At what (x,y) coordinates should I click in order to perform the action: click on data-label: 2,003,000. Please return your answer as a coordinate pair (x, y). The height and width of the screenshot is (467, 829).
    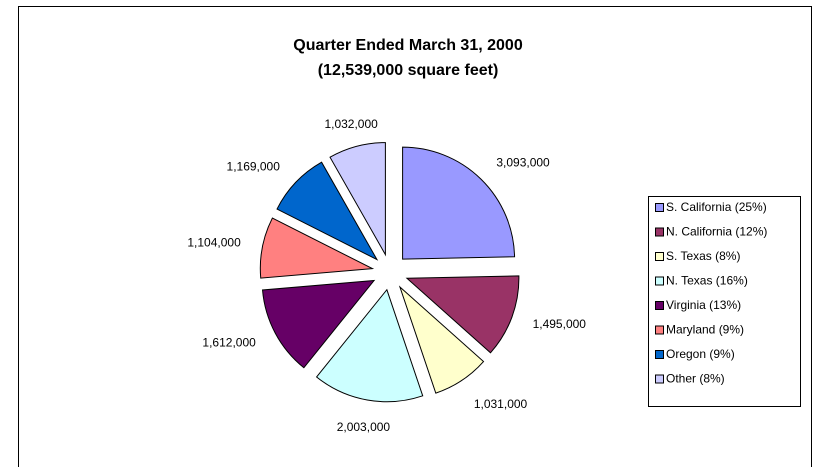
    Looking at the image, I should click on (364, 427).